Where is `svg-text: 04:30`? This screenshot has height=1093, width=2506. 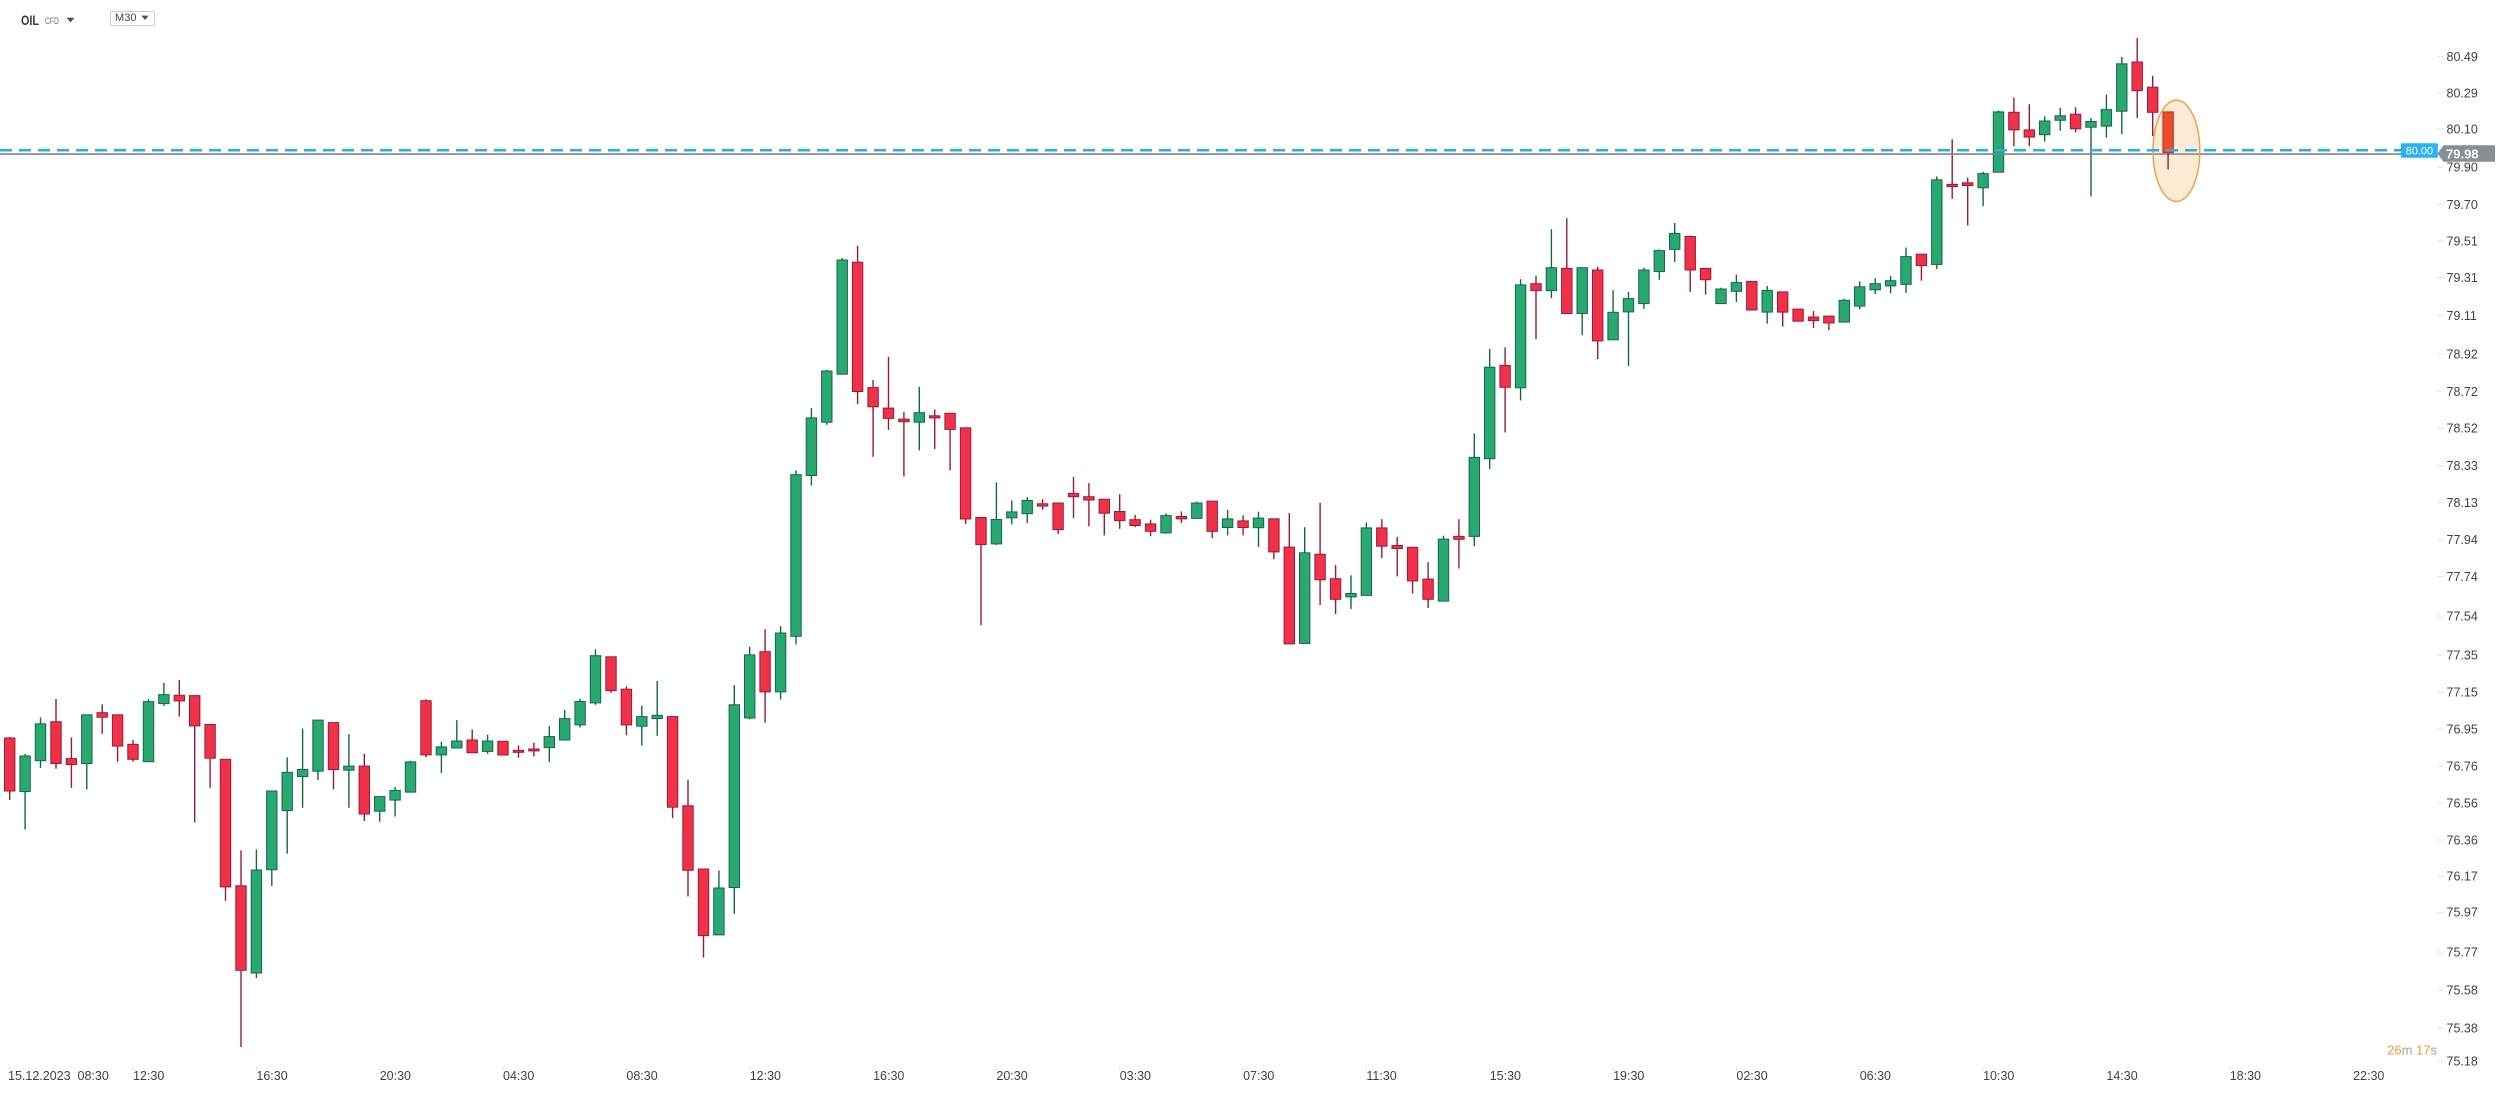 svg-text: 04:30 is located at coordinates (518, 1076).